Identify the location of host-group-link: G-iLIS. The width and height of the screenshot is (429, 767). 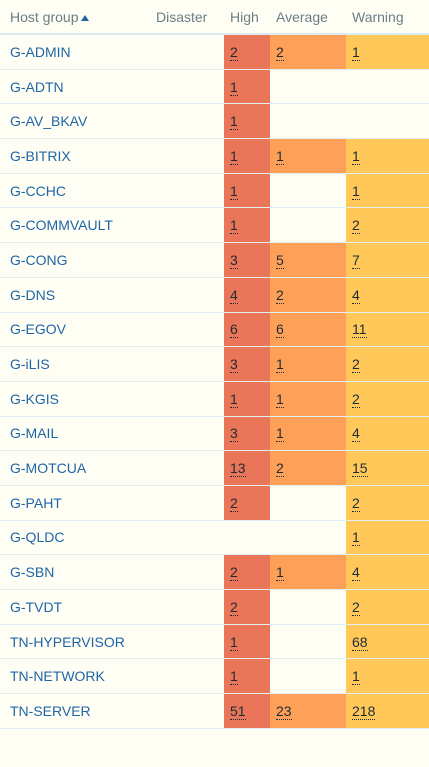
(74, 364).